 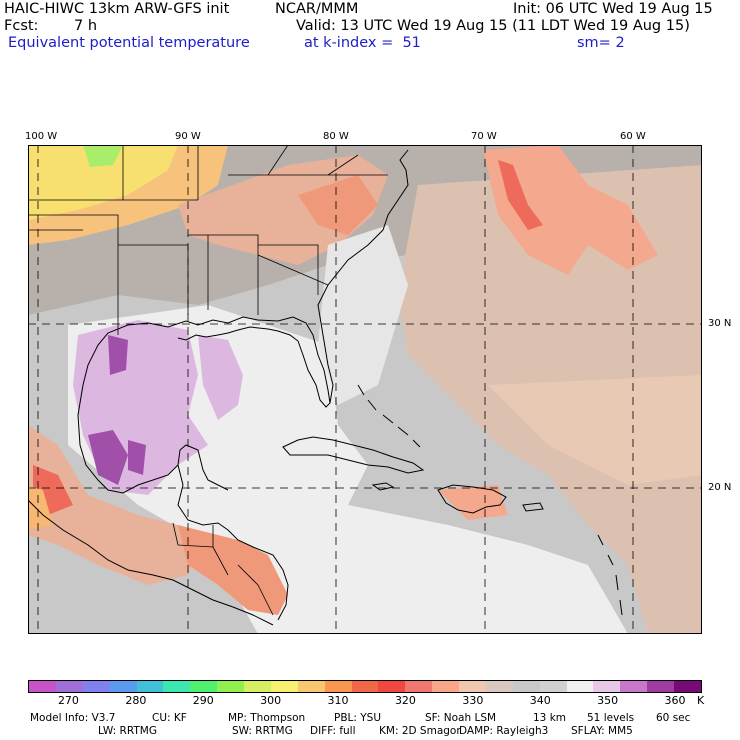 What do you see at coordinates (336, 136) in the screenshot?
I see `lon-label-80w: 80 W` at bounding box center [336, 136].